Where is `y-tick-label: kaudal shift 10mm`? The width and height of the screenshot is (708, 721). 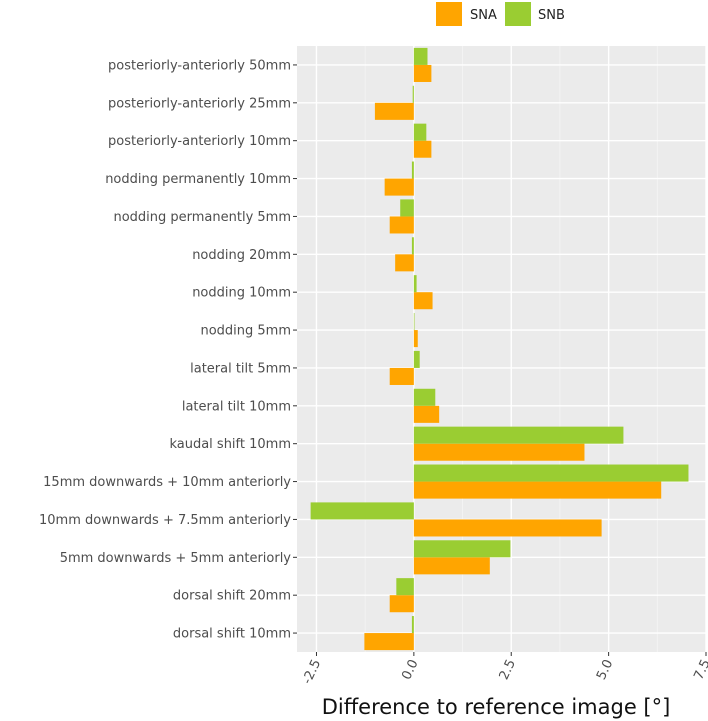 y-tick-label: kaudal shift 10mm is located at coordinates (230, 444).